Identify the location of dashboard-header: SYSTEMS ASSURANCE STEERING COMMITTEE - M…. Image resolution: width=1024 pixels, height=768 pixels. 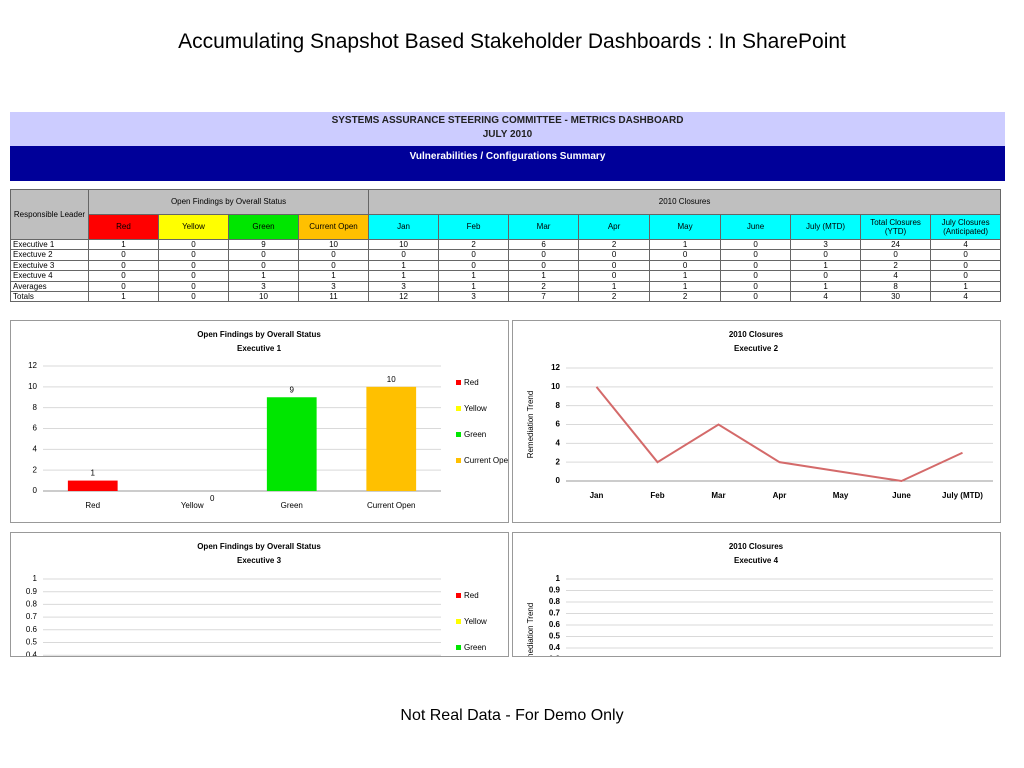
(507, 129).